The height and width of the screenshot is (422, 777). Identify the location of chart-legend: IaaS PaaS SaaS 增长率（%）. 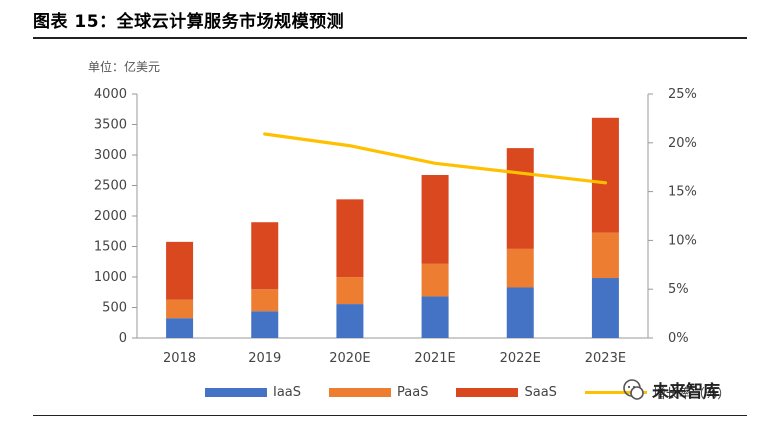
(467, 392).